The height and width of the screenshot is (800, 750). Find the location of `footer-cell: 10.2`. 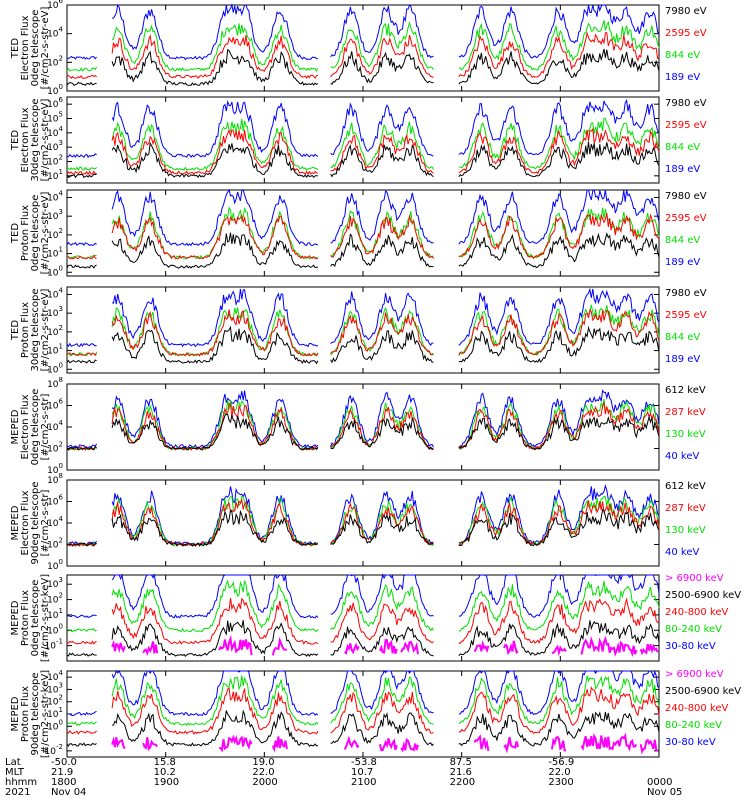

footer-cell: 10.2 is located at coordinates (165, 772).